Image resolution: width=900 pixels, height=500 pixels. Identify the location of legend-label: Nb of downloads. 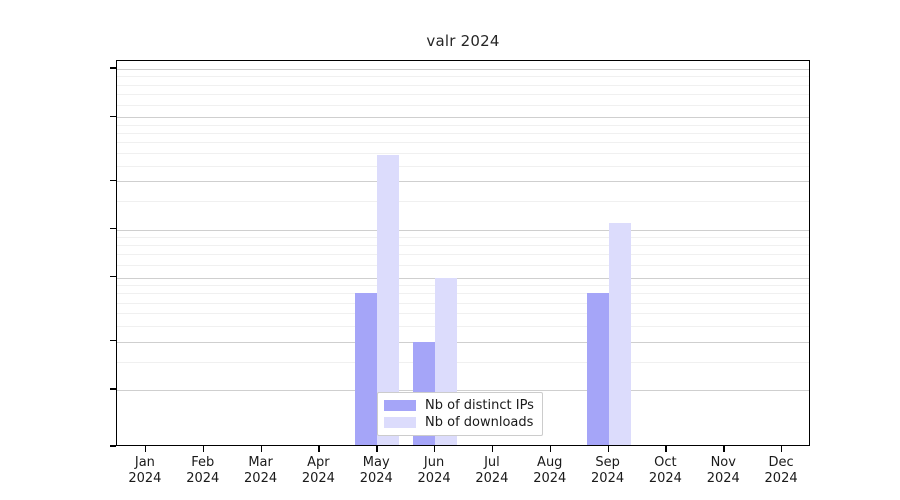
(479, 422).